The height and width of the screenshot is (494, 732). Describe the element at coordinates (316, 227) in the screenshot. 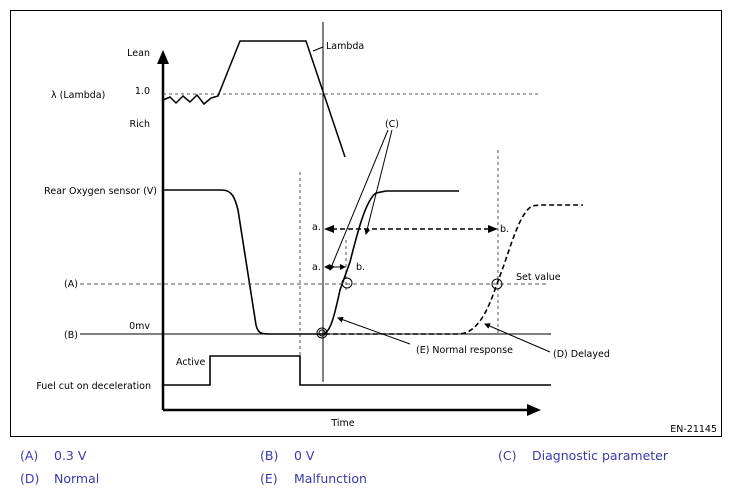

I see `a-dot-label: a.` at that location.